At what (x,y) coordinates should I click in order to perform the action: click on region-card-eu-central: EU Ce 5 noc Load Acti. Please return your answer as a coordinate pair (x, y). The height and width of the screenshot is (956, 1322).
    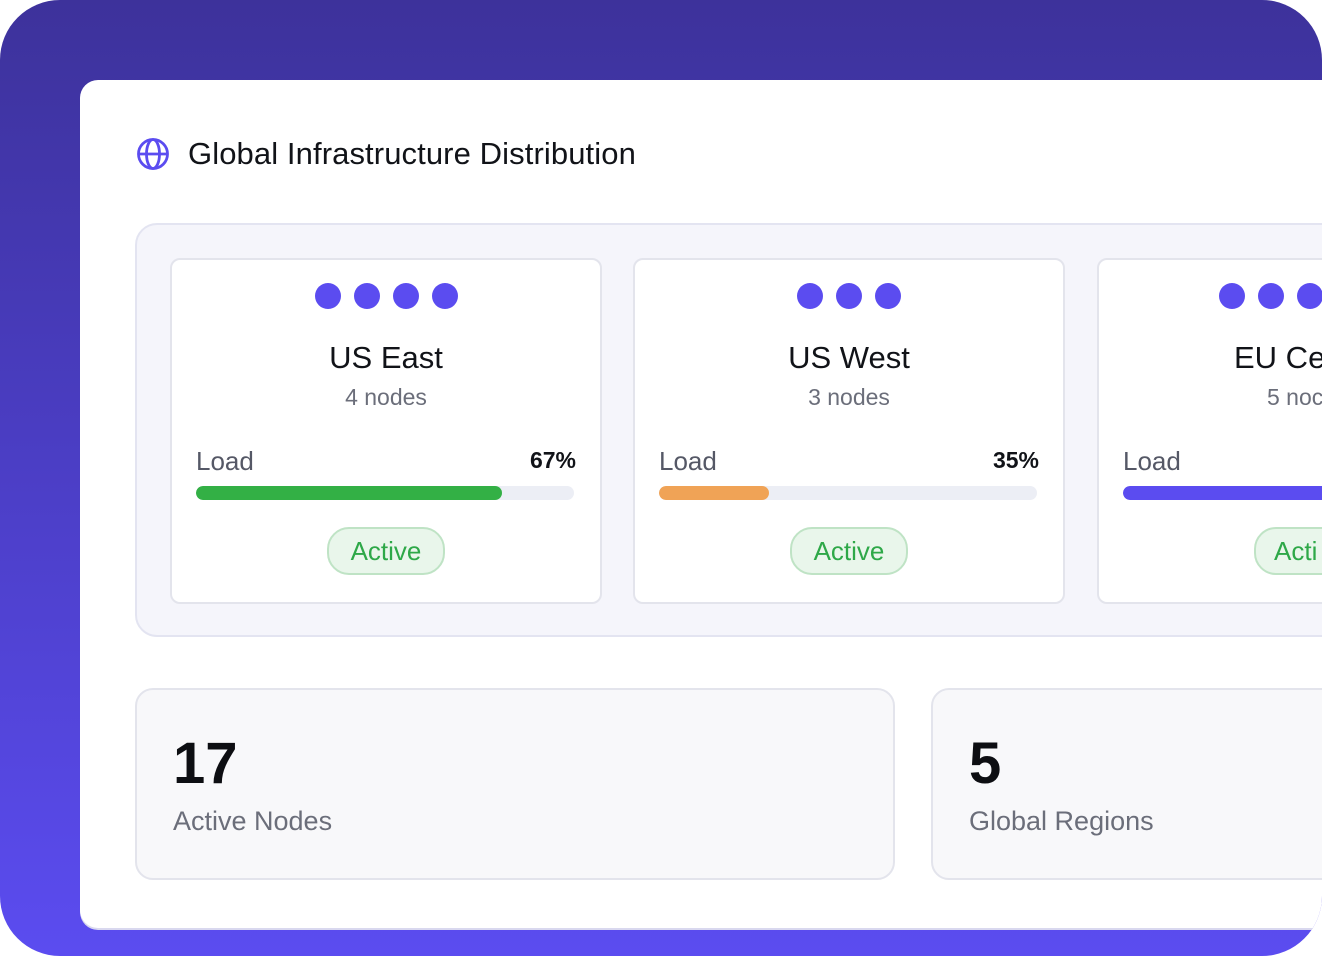
    Looking at the image, I should click on (1209, 431).